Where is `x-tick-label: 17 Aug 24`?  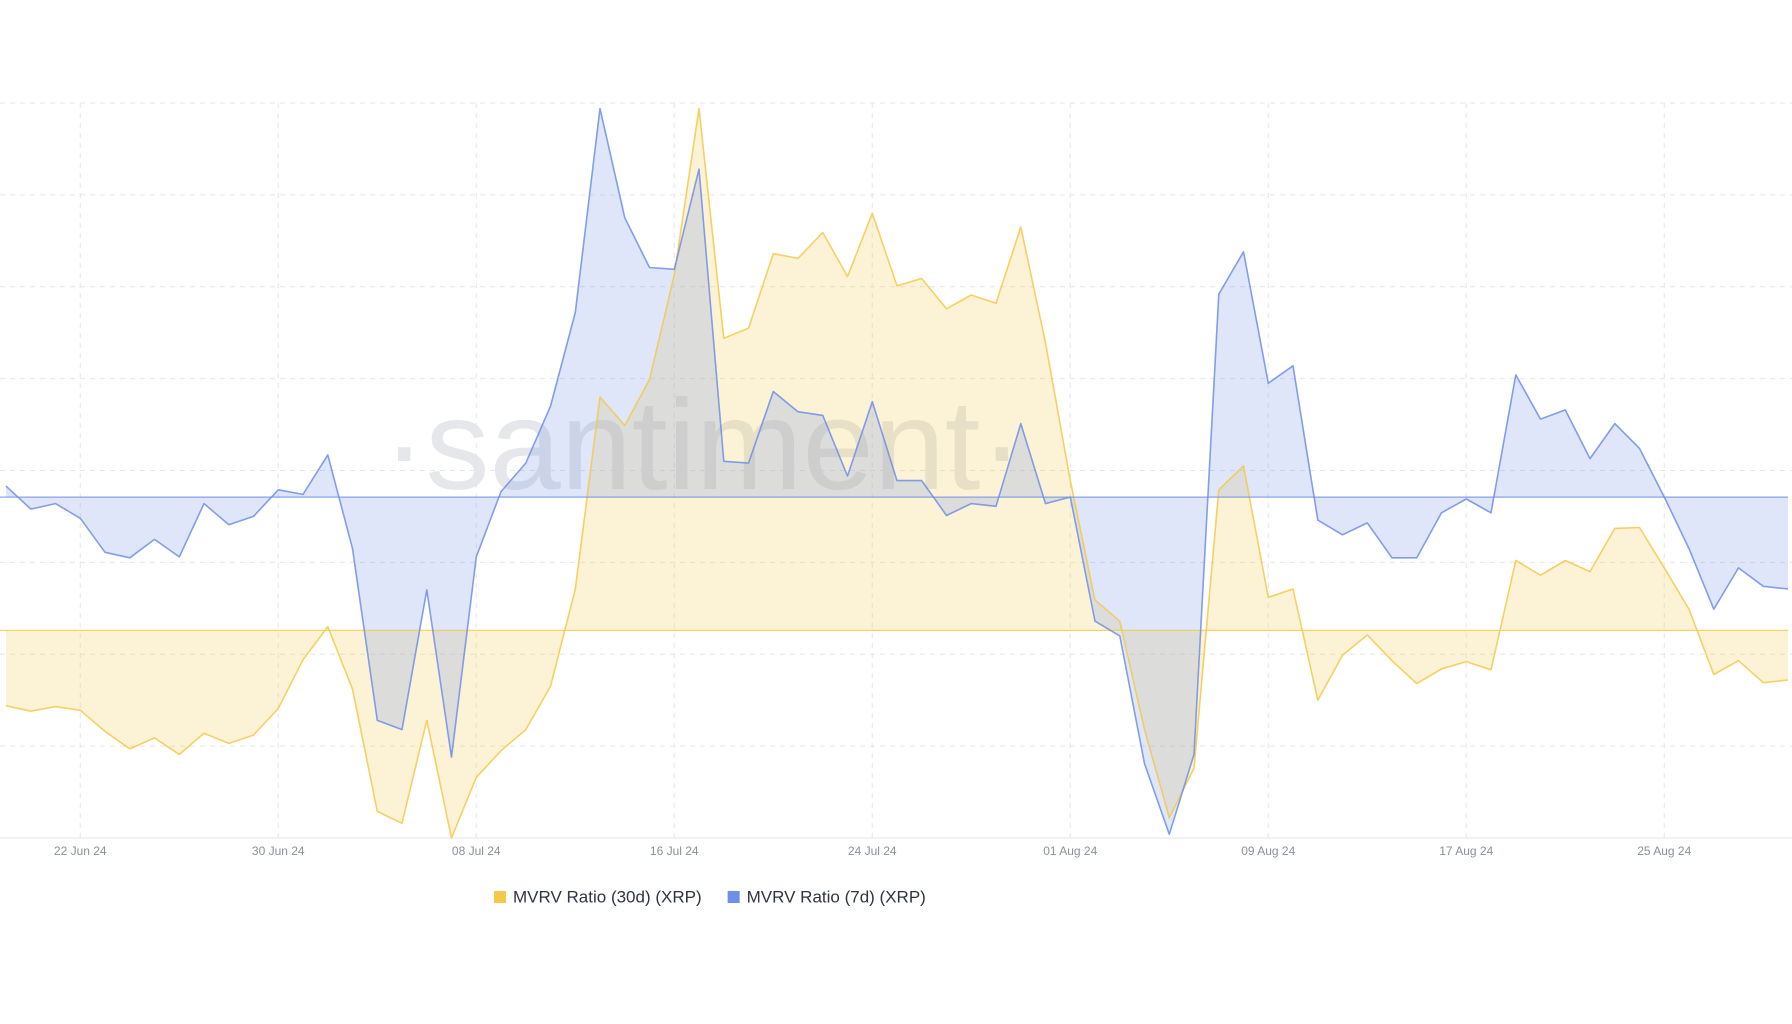
x-tick-label: 17 Aug 24 is located at coordinates (1466, 851).